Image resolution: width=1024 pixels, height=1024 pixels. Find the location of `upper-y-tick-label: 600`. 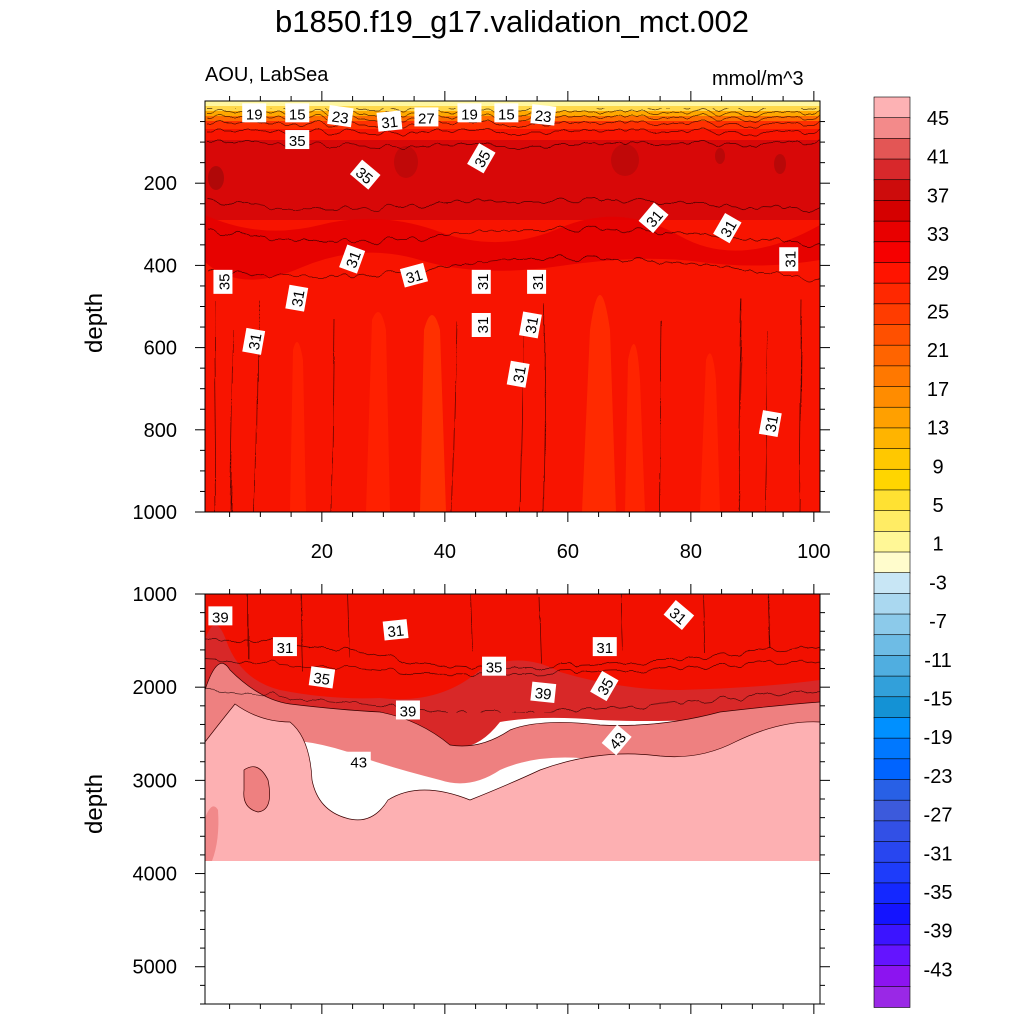

upper-y-tick-label: 600 is located at coordinates (160, 349).